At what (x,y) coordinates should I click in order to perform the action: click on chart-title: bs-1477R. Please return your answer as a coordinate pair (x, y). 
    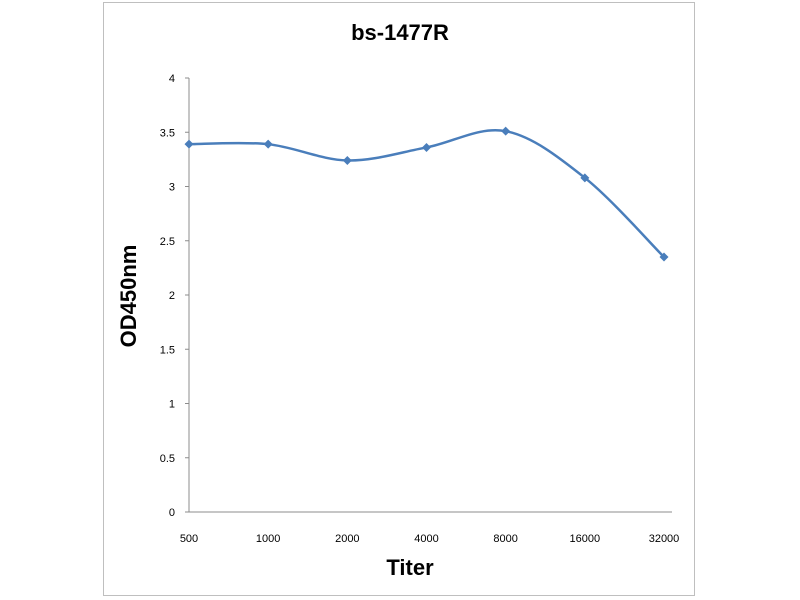
    Looking at the image, I should click on (400, 32).